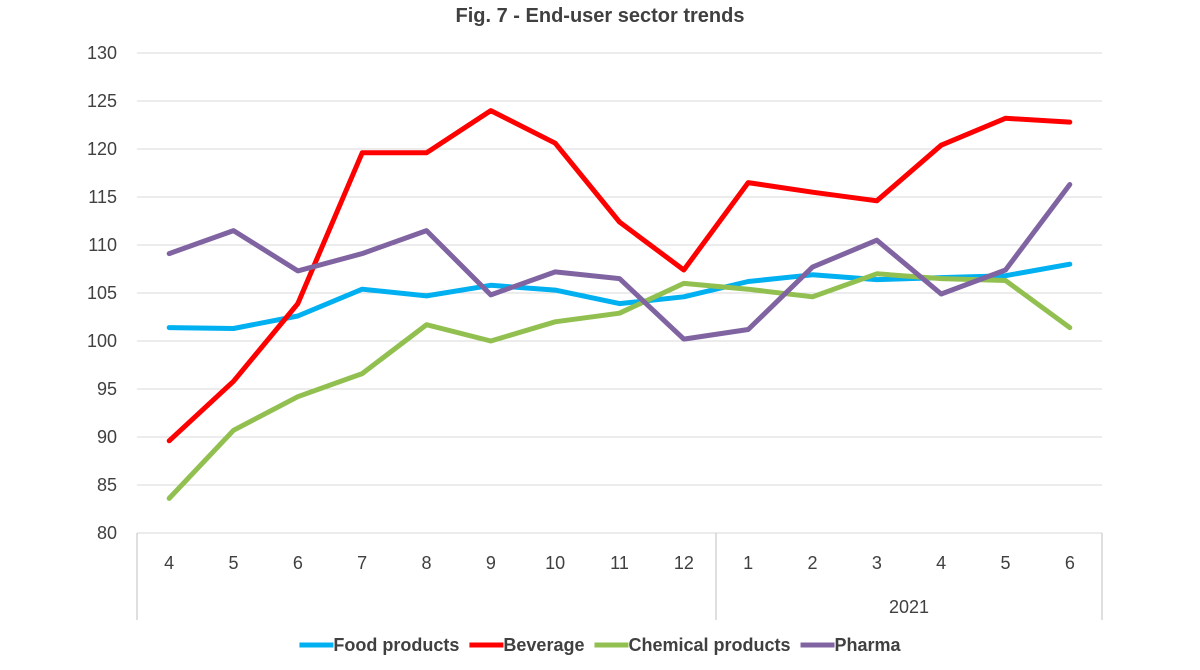 The image size is (1200, 670). What do you see at coordinates (102, 53) in the screenshot?
I see `y-tick-label: 130` at bounding box center [102, 53].